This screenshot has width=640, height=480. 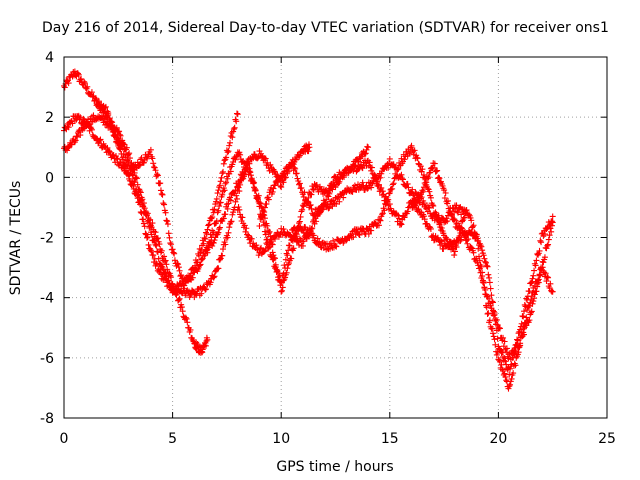 I want to click on y-tick-label: 2, so click(x=49, y=118).